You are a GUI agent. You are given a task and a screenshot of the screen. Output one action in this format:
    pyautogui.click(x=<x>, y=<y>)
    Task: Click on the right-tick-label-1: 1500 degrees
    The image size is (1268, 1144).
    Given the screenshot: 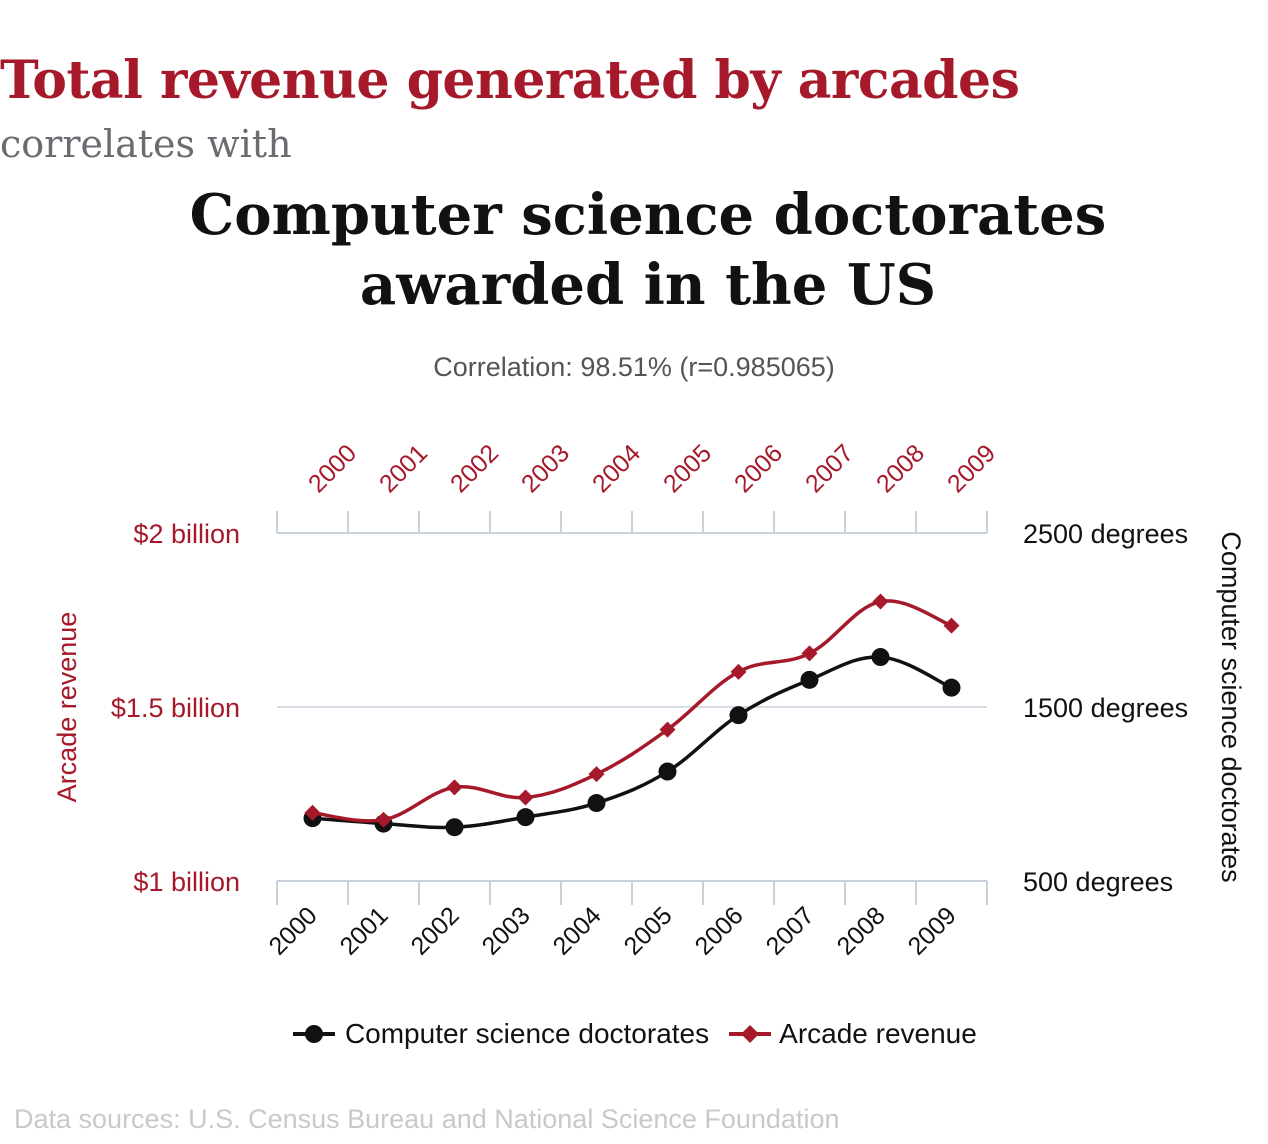 What is the action you would take?
    pyautogui.click(x=1105, y=708)
    